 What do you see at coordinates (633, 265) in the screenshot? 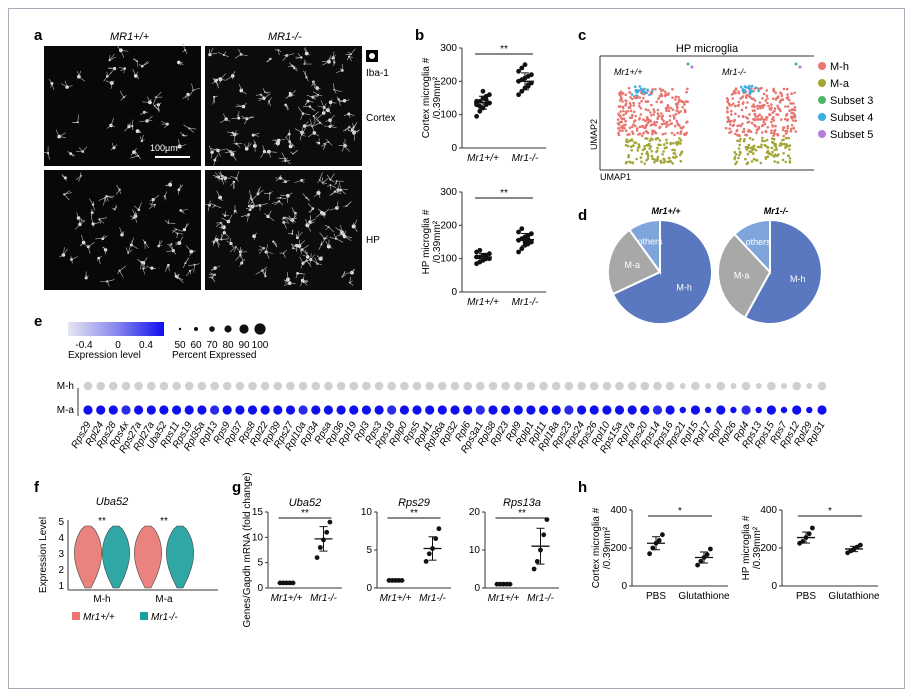
I see `pie-slice-label: M-a` at bounding box center [633, 265].